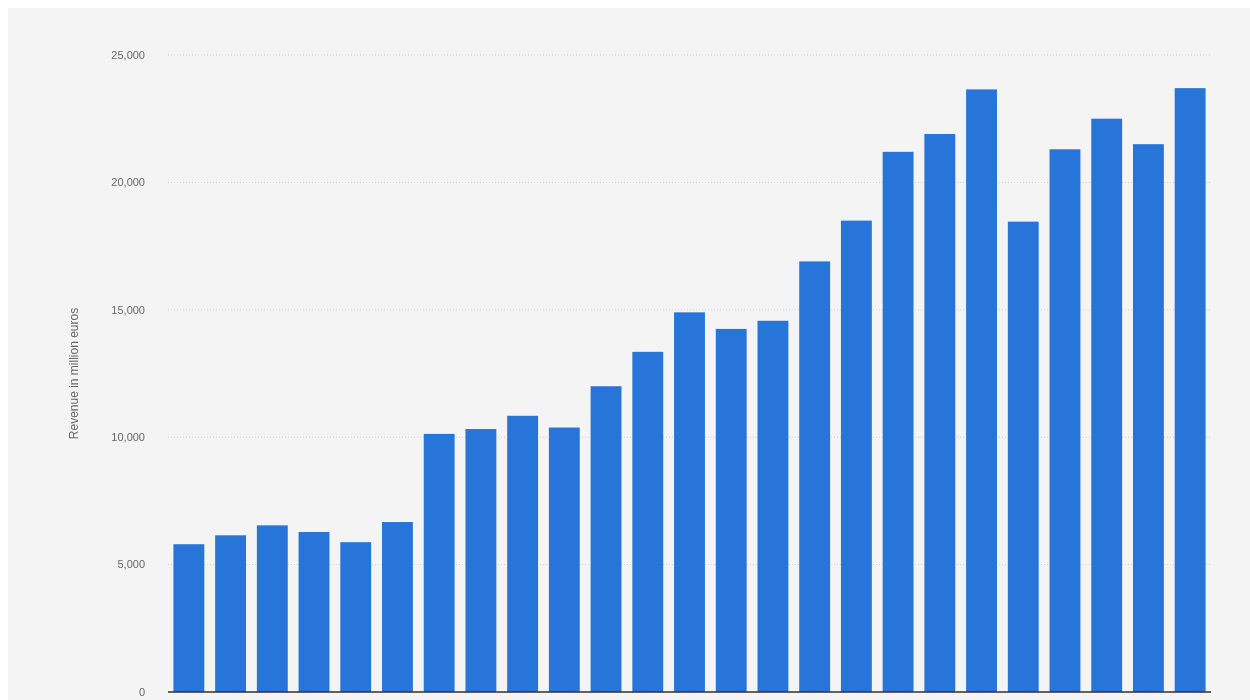 The height and width of the screenshot is (700, 1250). Describe the element at coordinates (128, 54) in the screenshot. I see `y-tick-label: 25,000` at that location.